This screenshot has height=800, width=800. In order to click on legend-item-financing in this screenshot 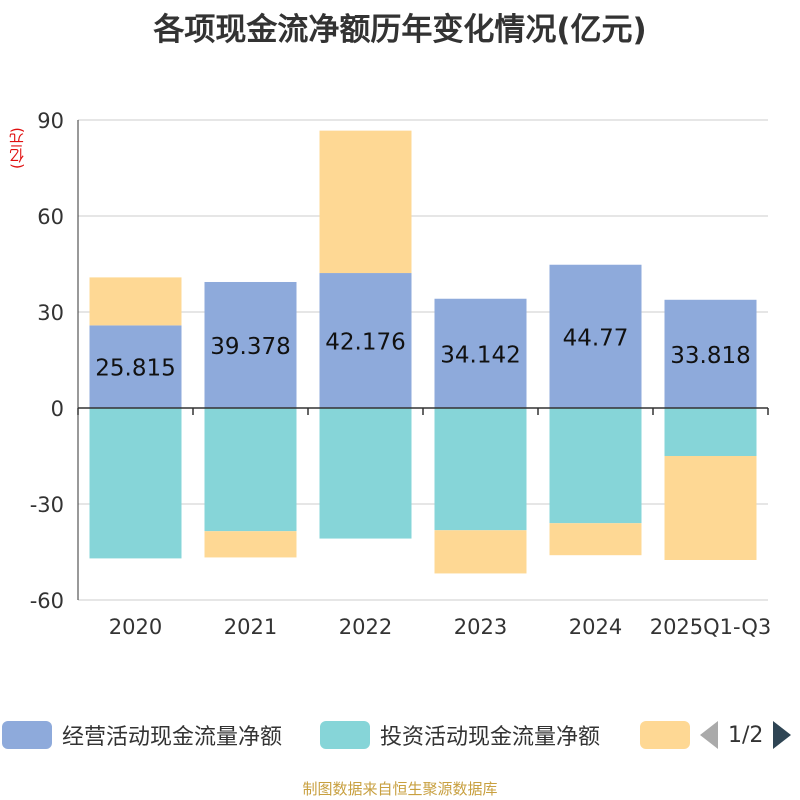, I will do `click(670, 735)`.